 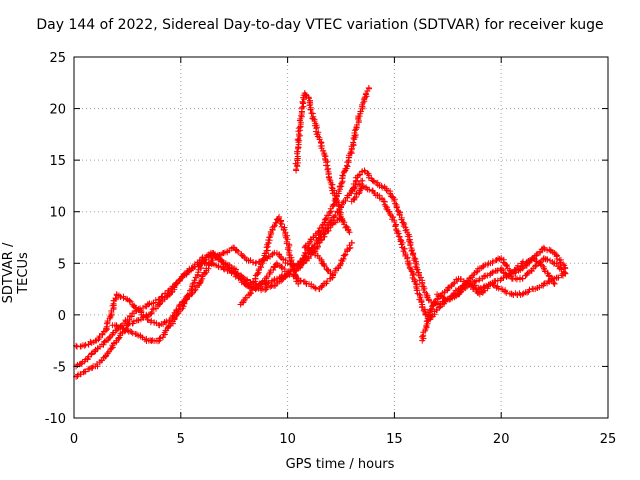 What do you see at coordinates (287, 439) in the screenshot?
I see `x-tick-label: 10` at bounding box center [287, 439].